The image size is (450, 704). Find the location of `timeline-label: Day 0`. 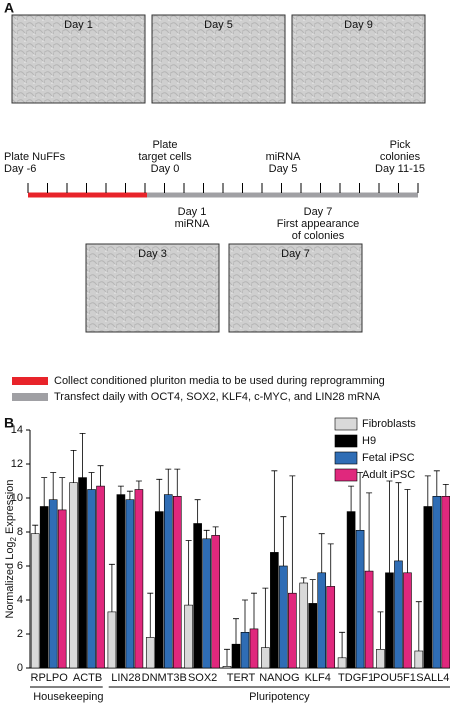

timeline-label: Day 0 is located at coordinates (165, 169).